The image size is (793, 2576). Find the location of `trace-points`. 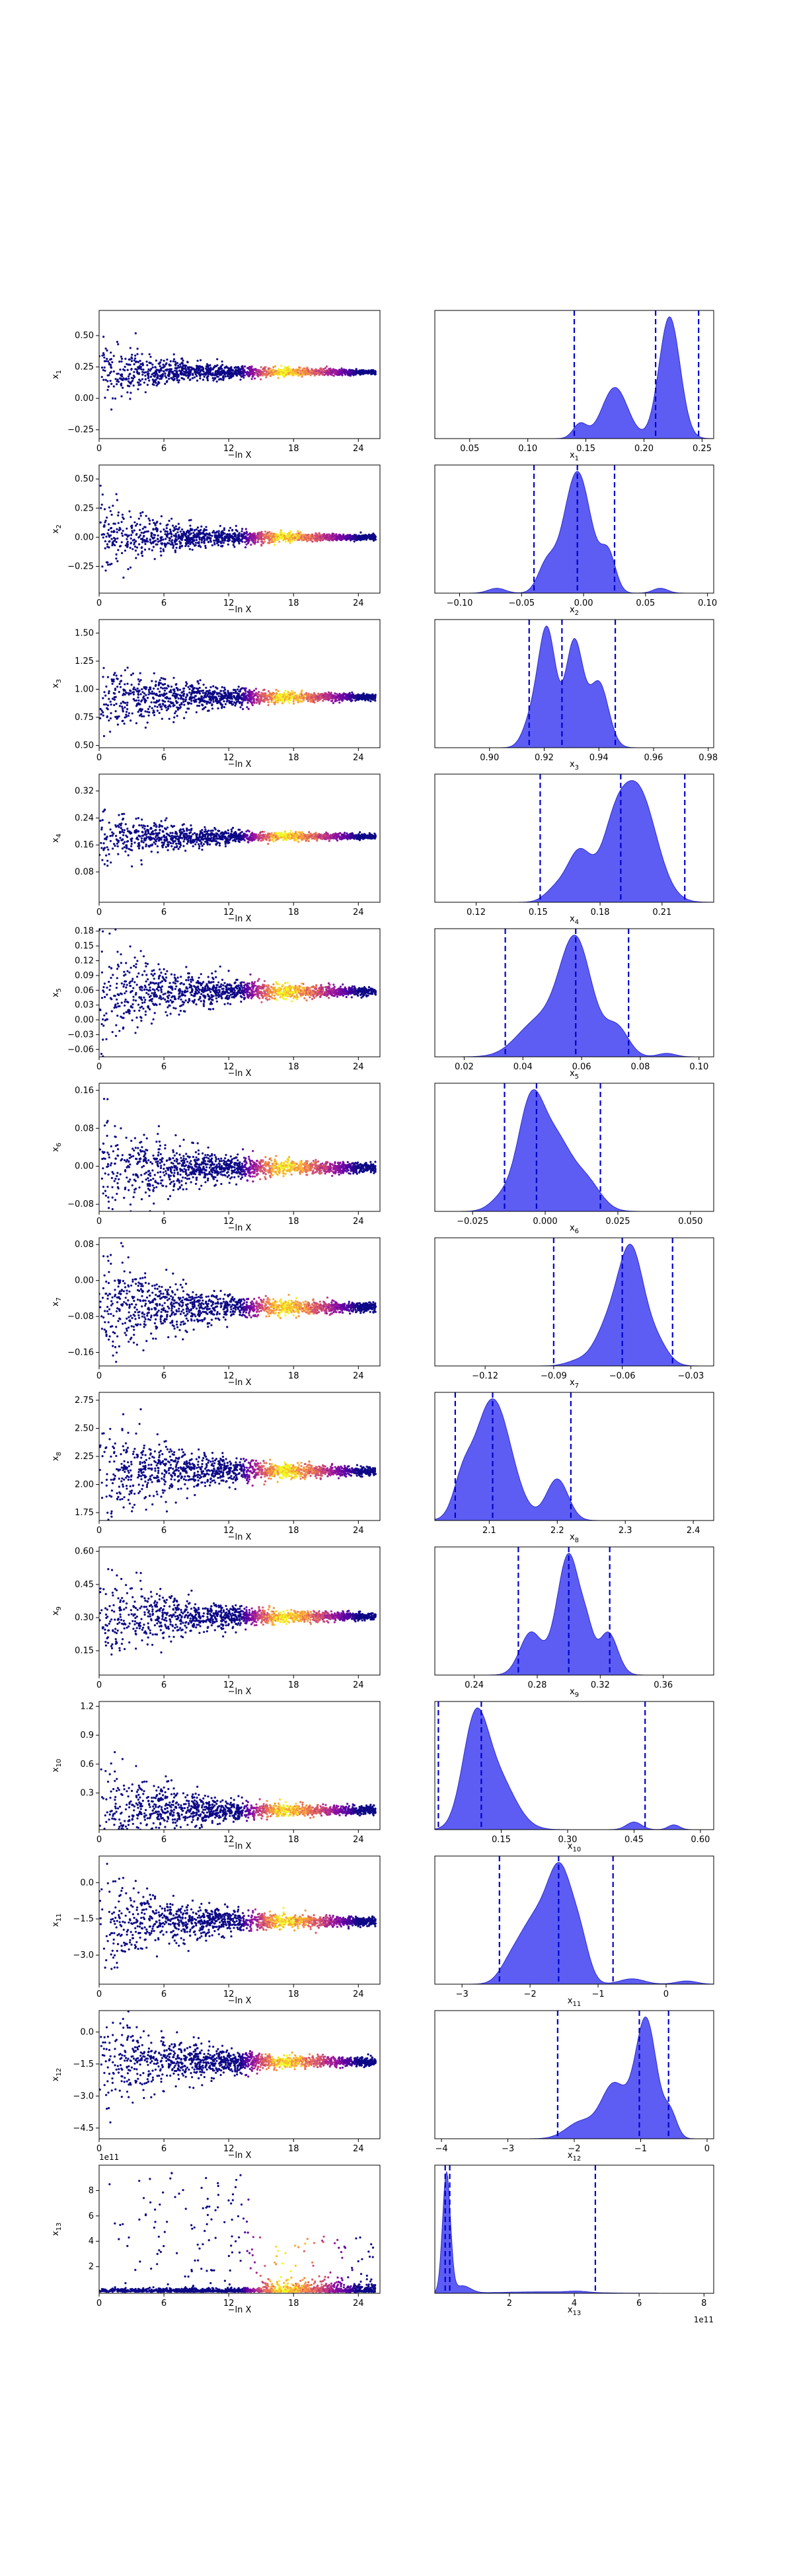

trace-points is located at coordinates (238, 838).